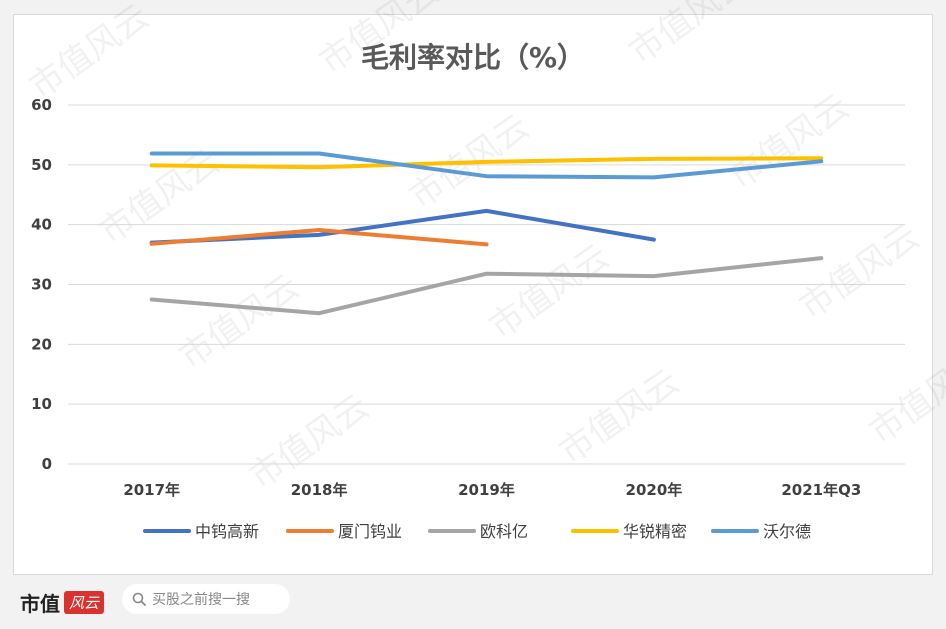 Image resolution: width=946 pixels, height=629 pixels. What do you see at coordinates (41, 404) in the screenshot?
I see `y-tick-label: 10` at bounding box center [41, 404].